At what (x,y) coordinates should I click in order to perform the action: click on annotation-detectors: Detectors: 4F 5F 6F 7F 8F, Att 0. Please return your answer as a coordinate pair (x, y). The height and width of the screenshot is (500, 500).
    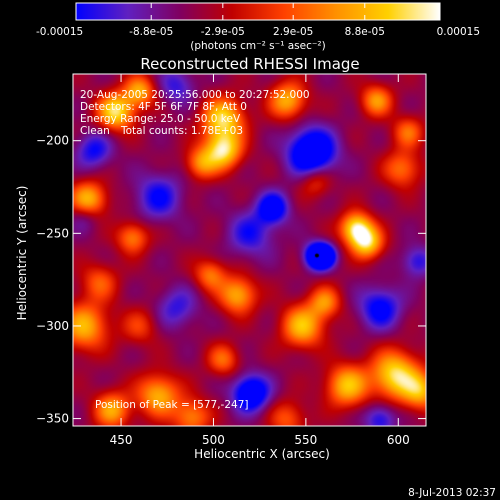
    Looking at the image, I should click on (163, 107).